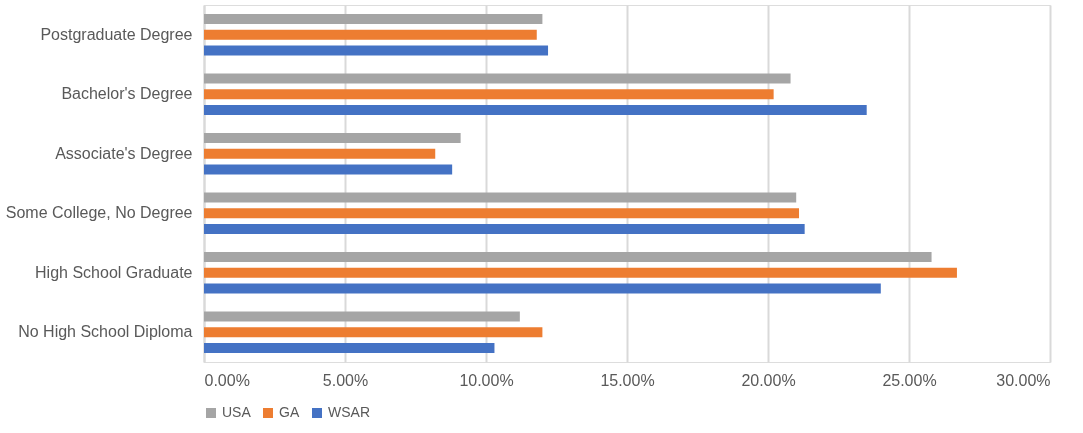  Describe the element at coordinates (116, 34) in the screenshot. I see `y-tick-label: Postgraduate Degree` at that location.